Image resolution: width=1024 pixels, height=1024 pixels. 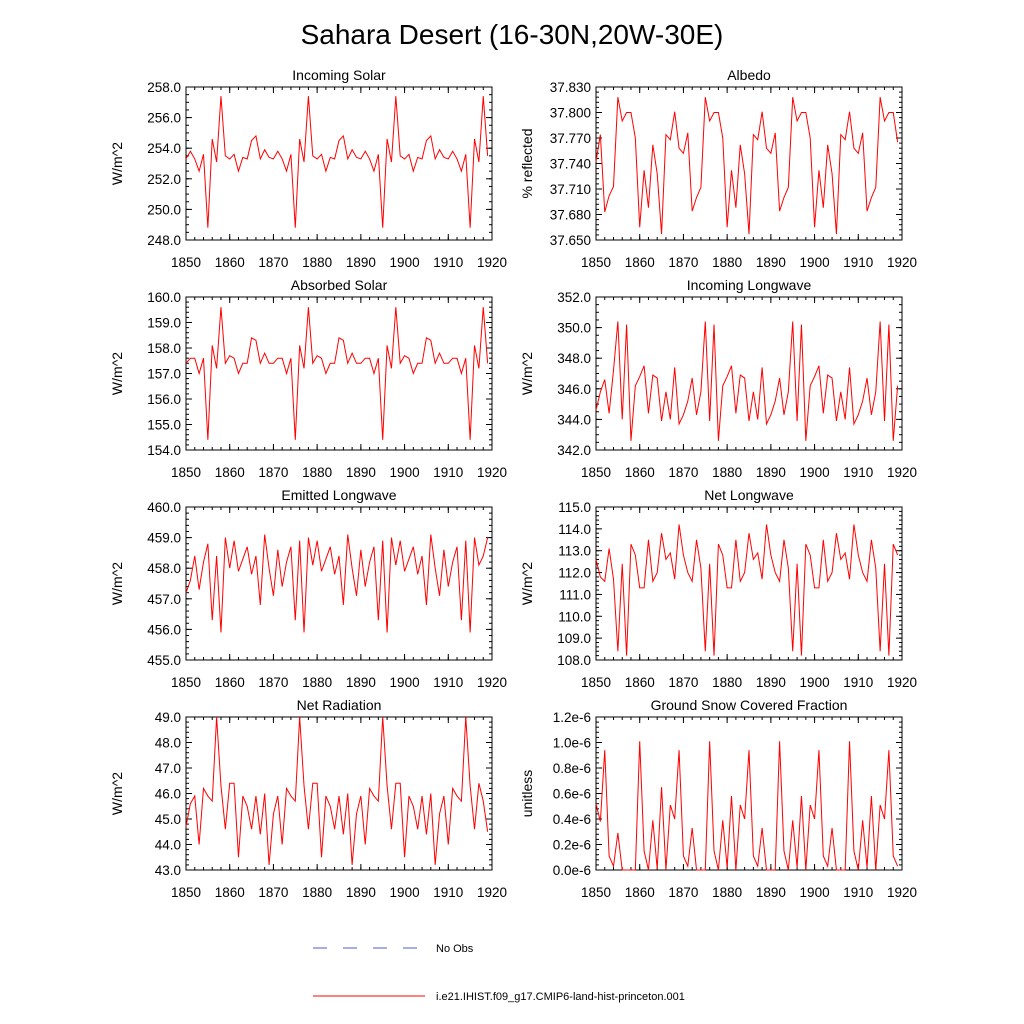 I want to click on y-tick-label: 37.680, so click(x=570, y=215).